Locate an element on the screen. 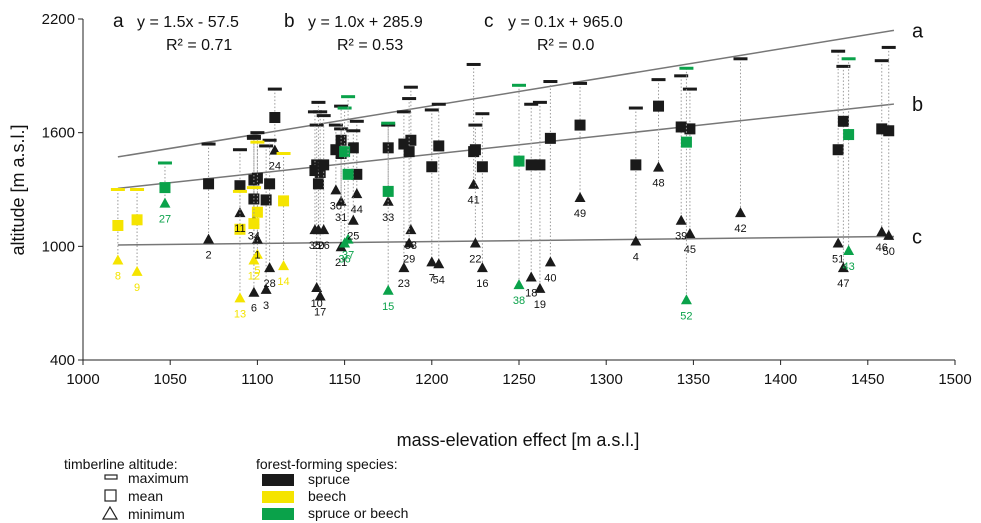 Image resolution: width=981 pixels, height=523 pixels. point-label: 4 is located at coordinates (636, 258).